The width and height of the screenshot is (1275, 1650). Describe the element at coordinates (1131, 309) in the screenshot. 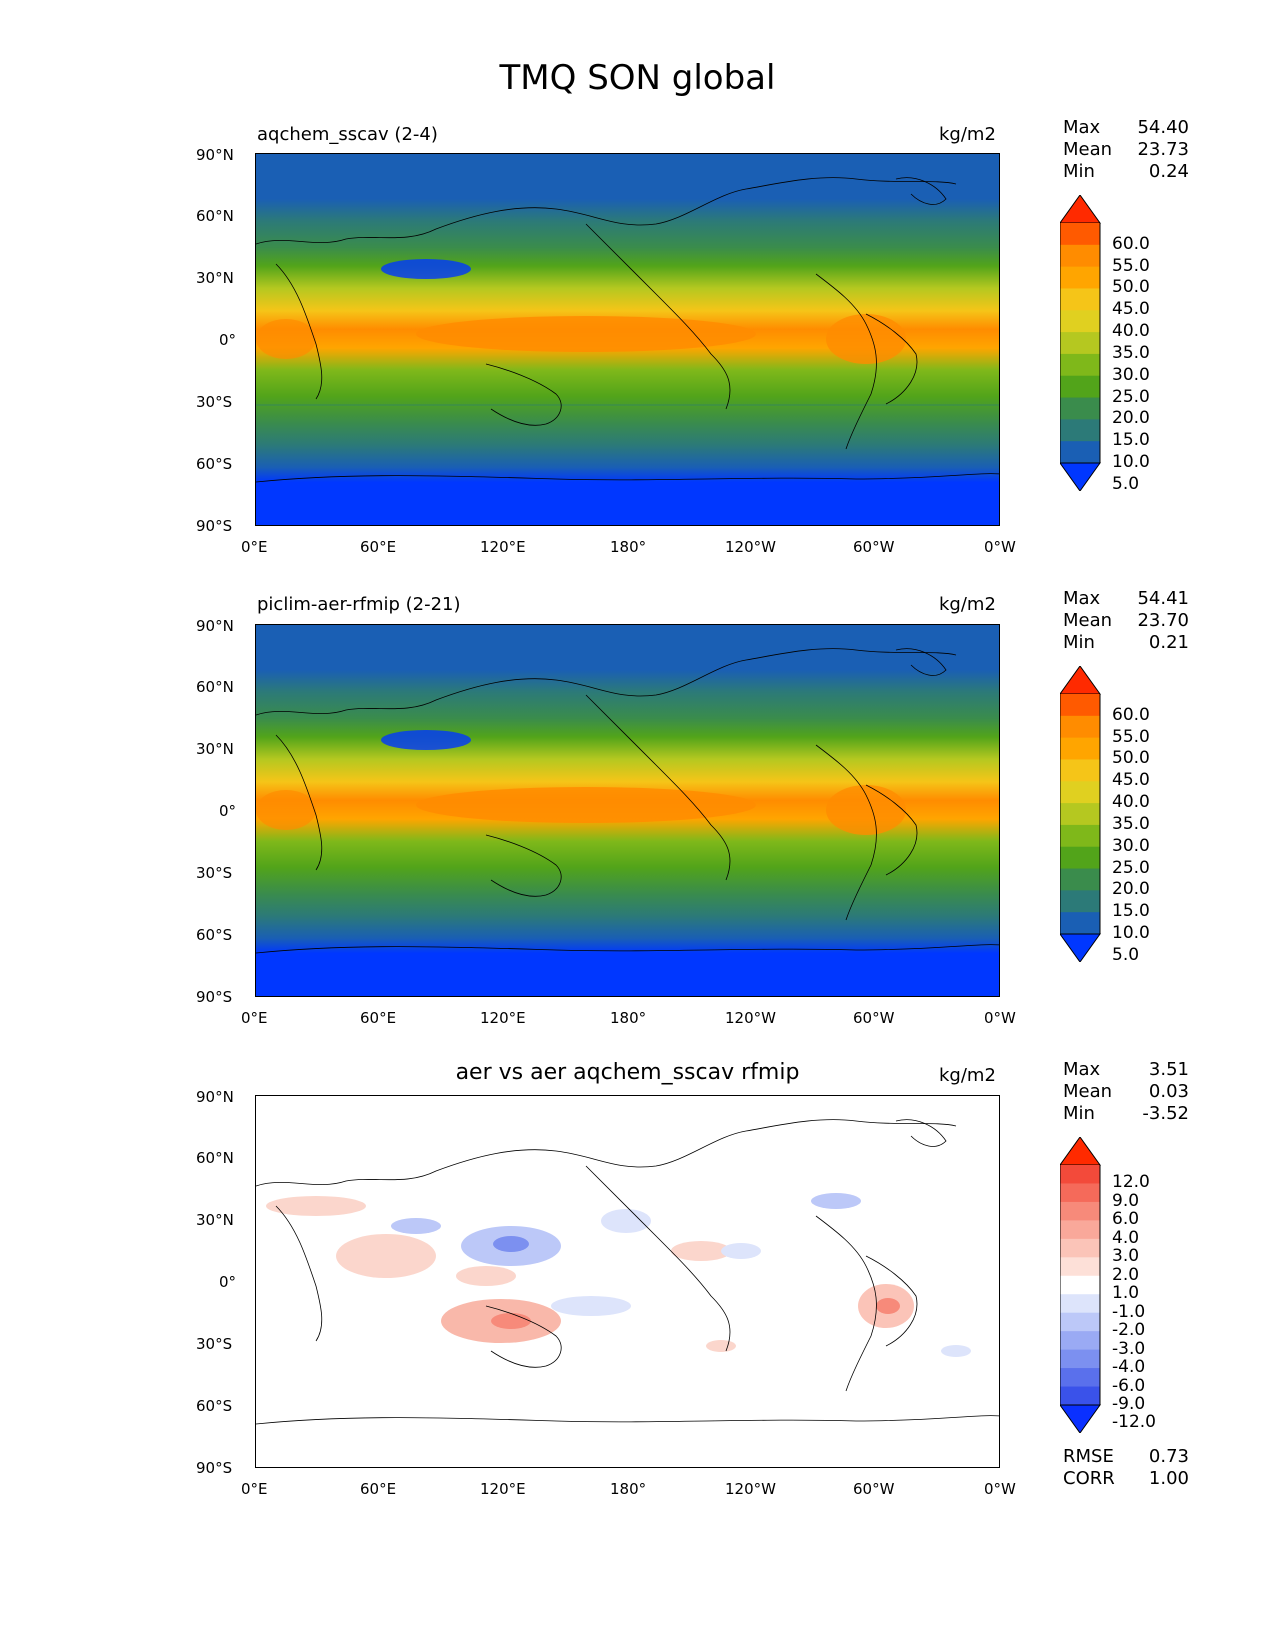

I see `colorbar-level-label: 45.0` at that location.